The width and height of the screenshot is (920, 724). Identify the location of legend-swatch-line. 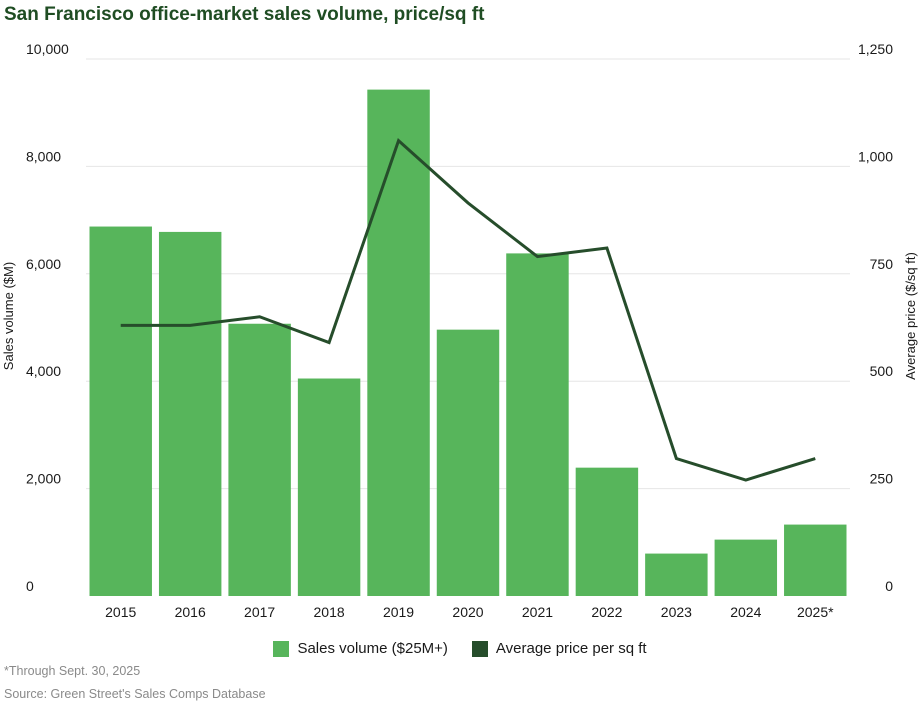
(479, 648).